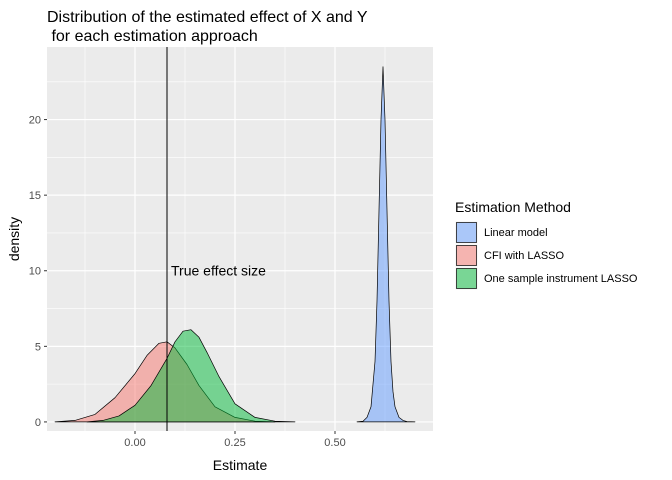 The image size is (672, 480). Describe the element at coordinates (38, 423) in the screenshot. I see `y-tick-label-0: 0` at that location.